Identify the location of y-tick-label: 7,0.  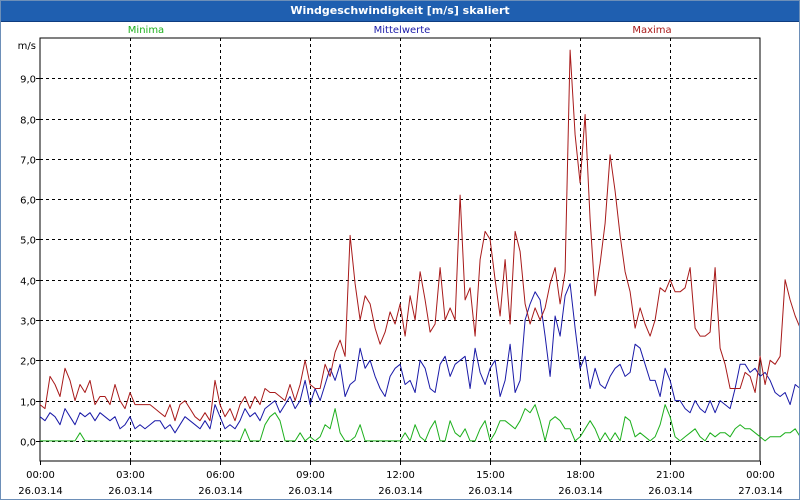
(28, 161).